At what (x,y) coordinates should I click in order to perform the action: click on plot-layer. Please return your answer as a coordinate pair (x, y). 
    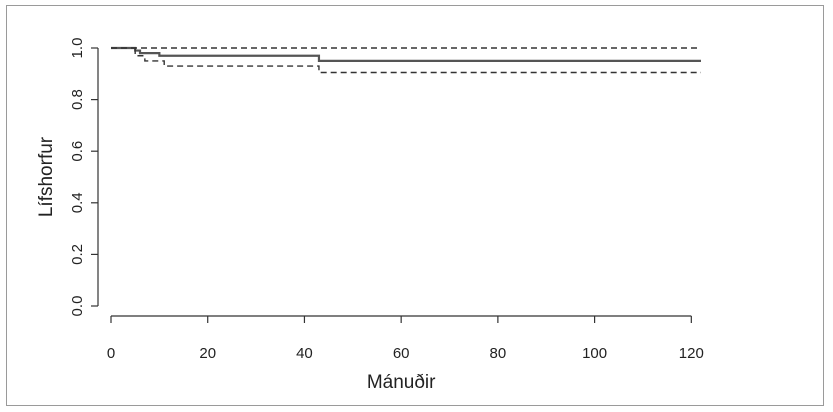
    Looking at the image, I should click on (406, 60).